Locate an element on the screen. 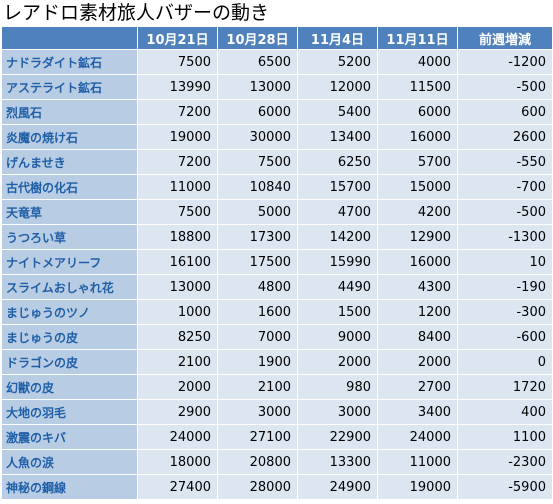 The height and width of the screenshot is (504, 553). item-name: まじゅうのツノ is located at coordinates (69, 312).